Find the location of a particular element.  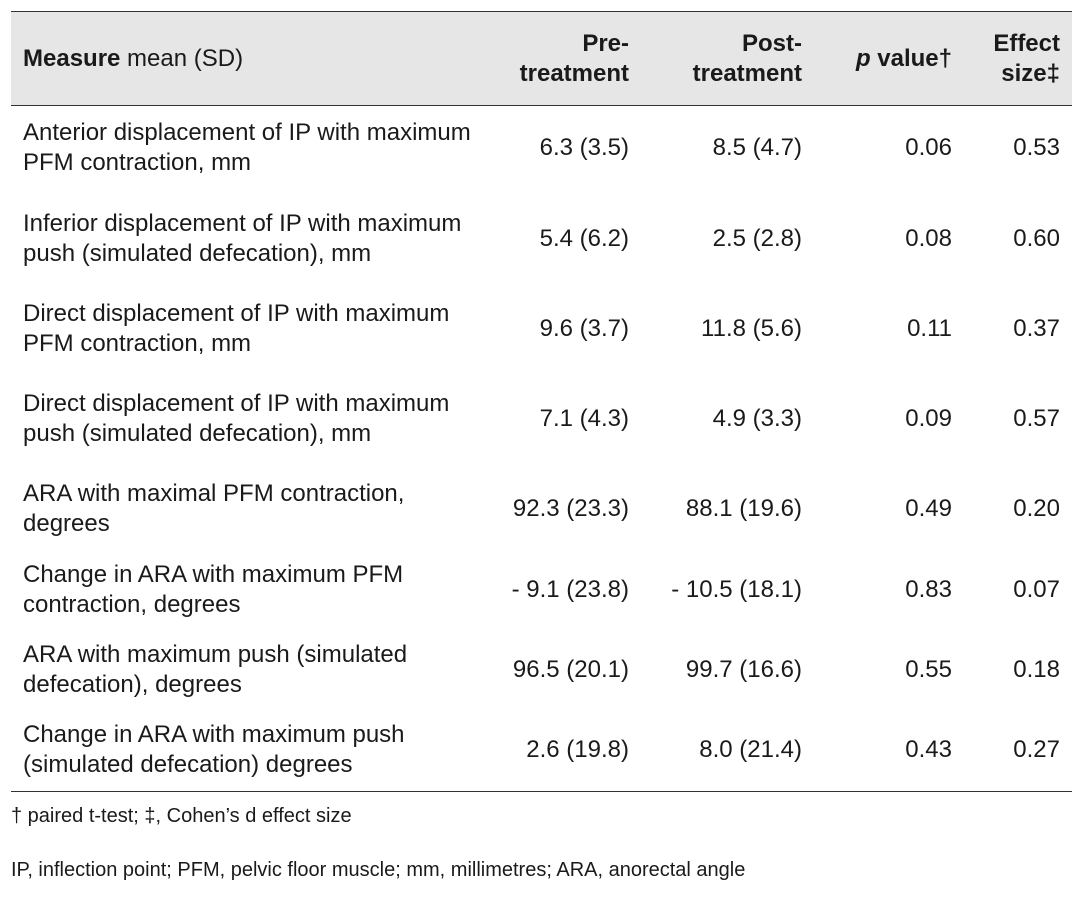

row-post: 88.1 (19.6) is located at coordinates (743, 508).